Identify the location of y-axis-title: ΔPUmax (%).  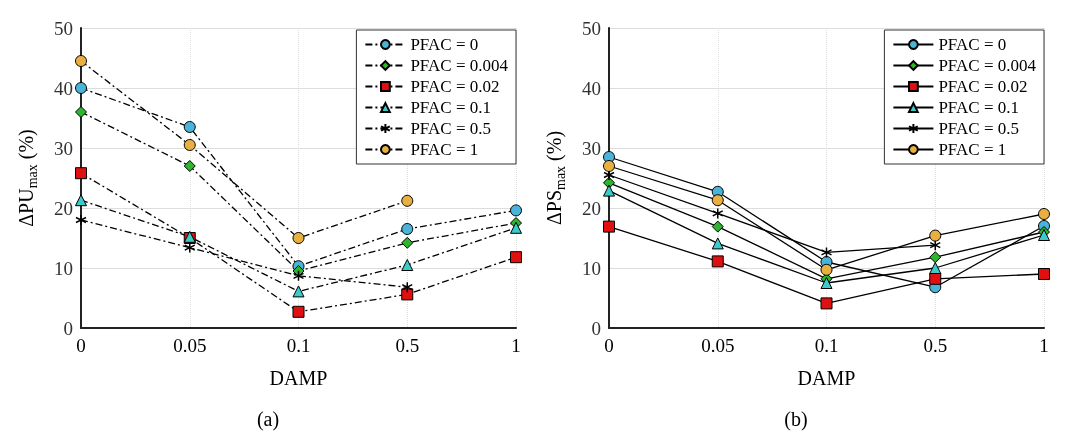
(27, 178).